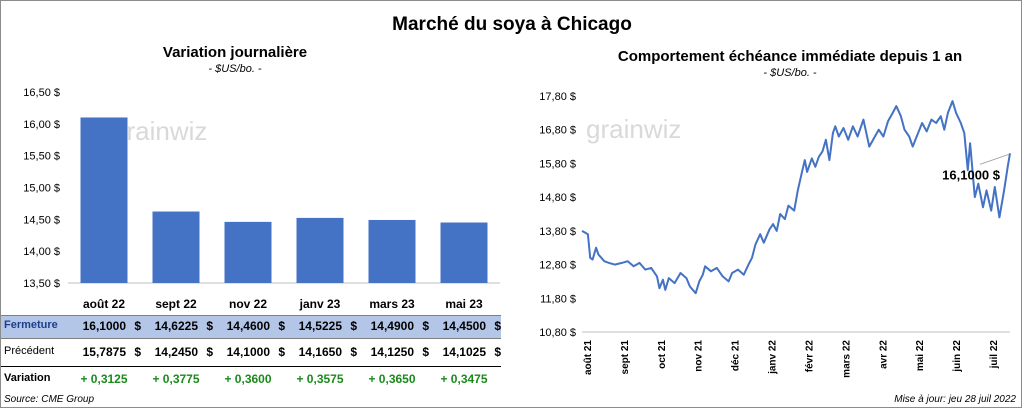 This screenshot has height=410, width=1024. What do you see at coordinates (971, 174) in the screenshot?
I see `last-price-callout: 16,1000 $` at bounding box center [971, 174].